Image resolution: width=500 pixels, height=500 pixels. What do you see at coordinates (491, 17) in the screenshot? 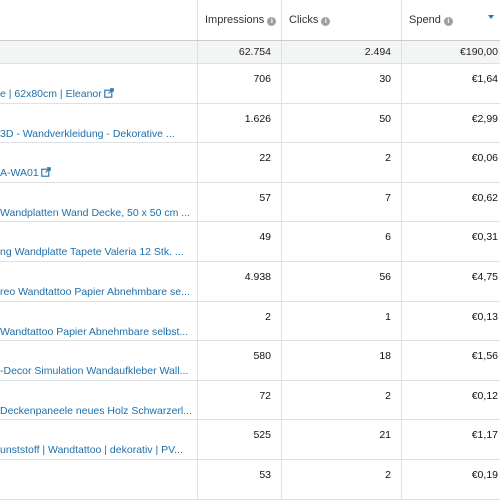
I see `sort-descending-icon` at bounding box center [491, 17].